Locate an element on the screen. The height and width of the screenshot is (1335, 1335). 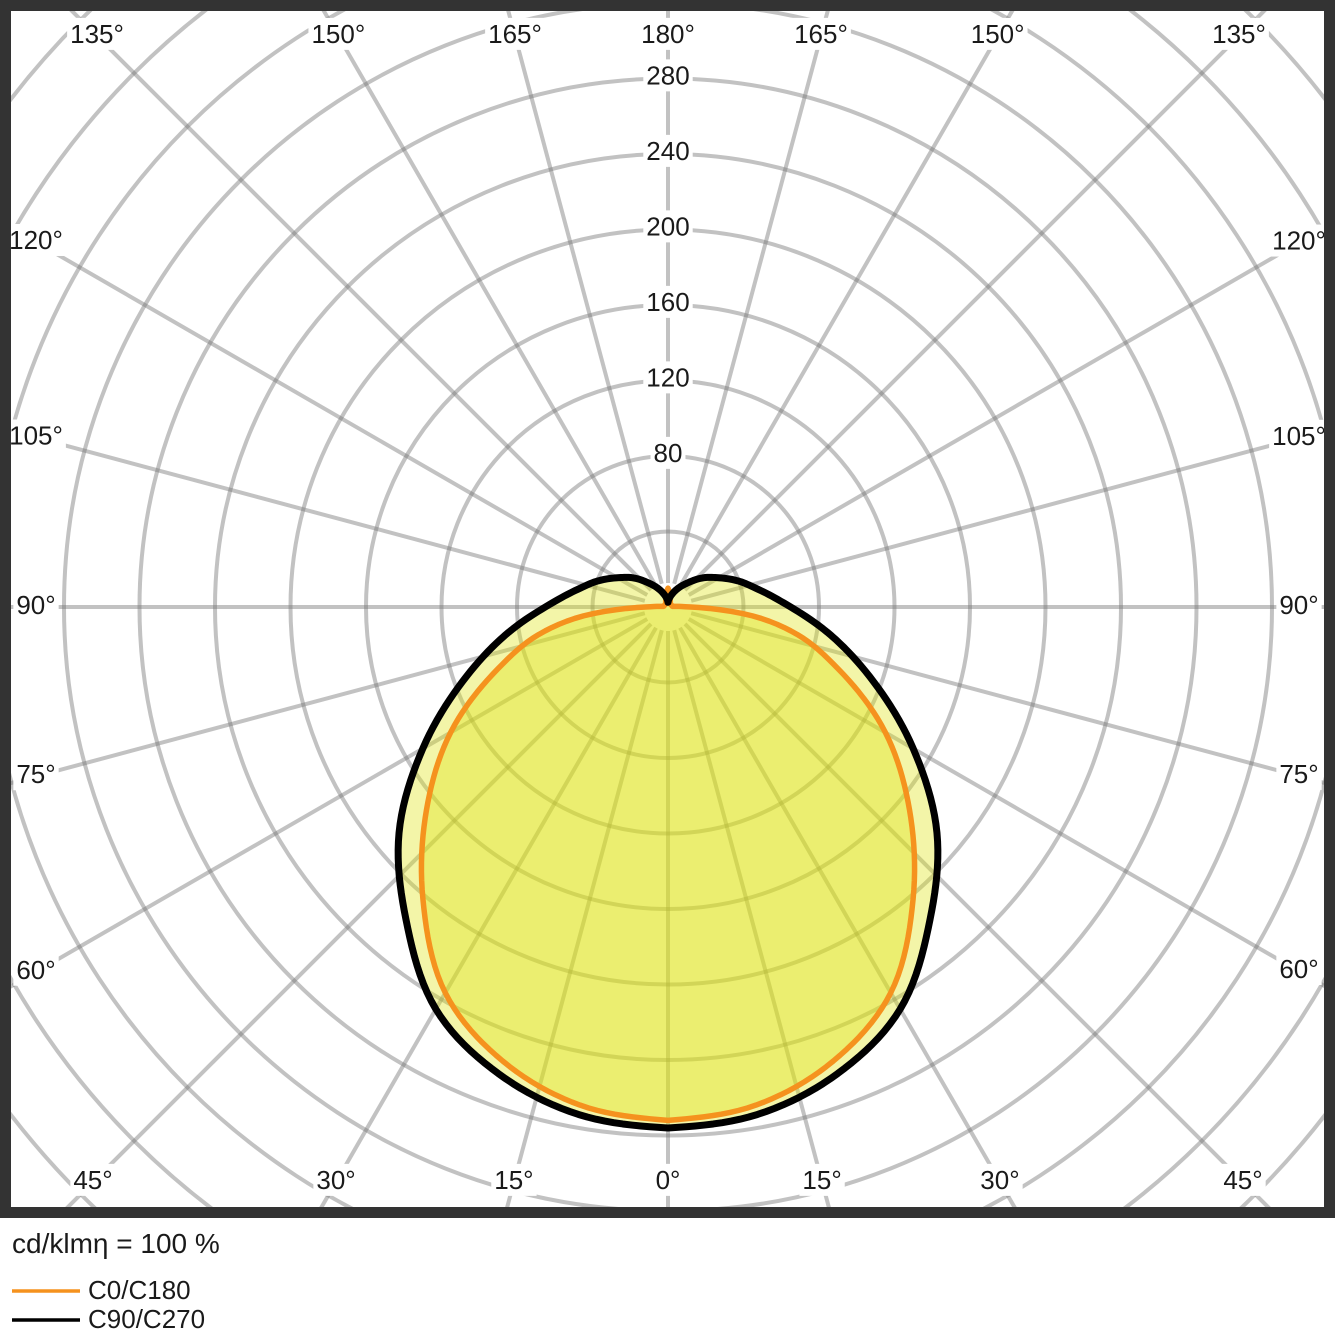
radial-tick-label: 280 is located at coordinates (667, 75).